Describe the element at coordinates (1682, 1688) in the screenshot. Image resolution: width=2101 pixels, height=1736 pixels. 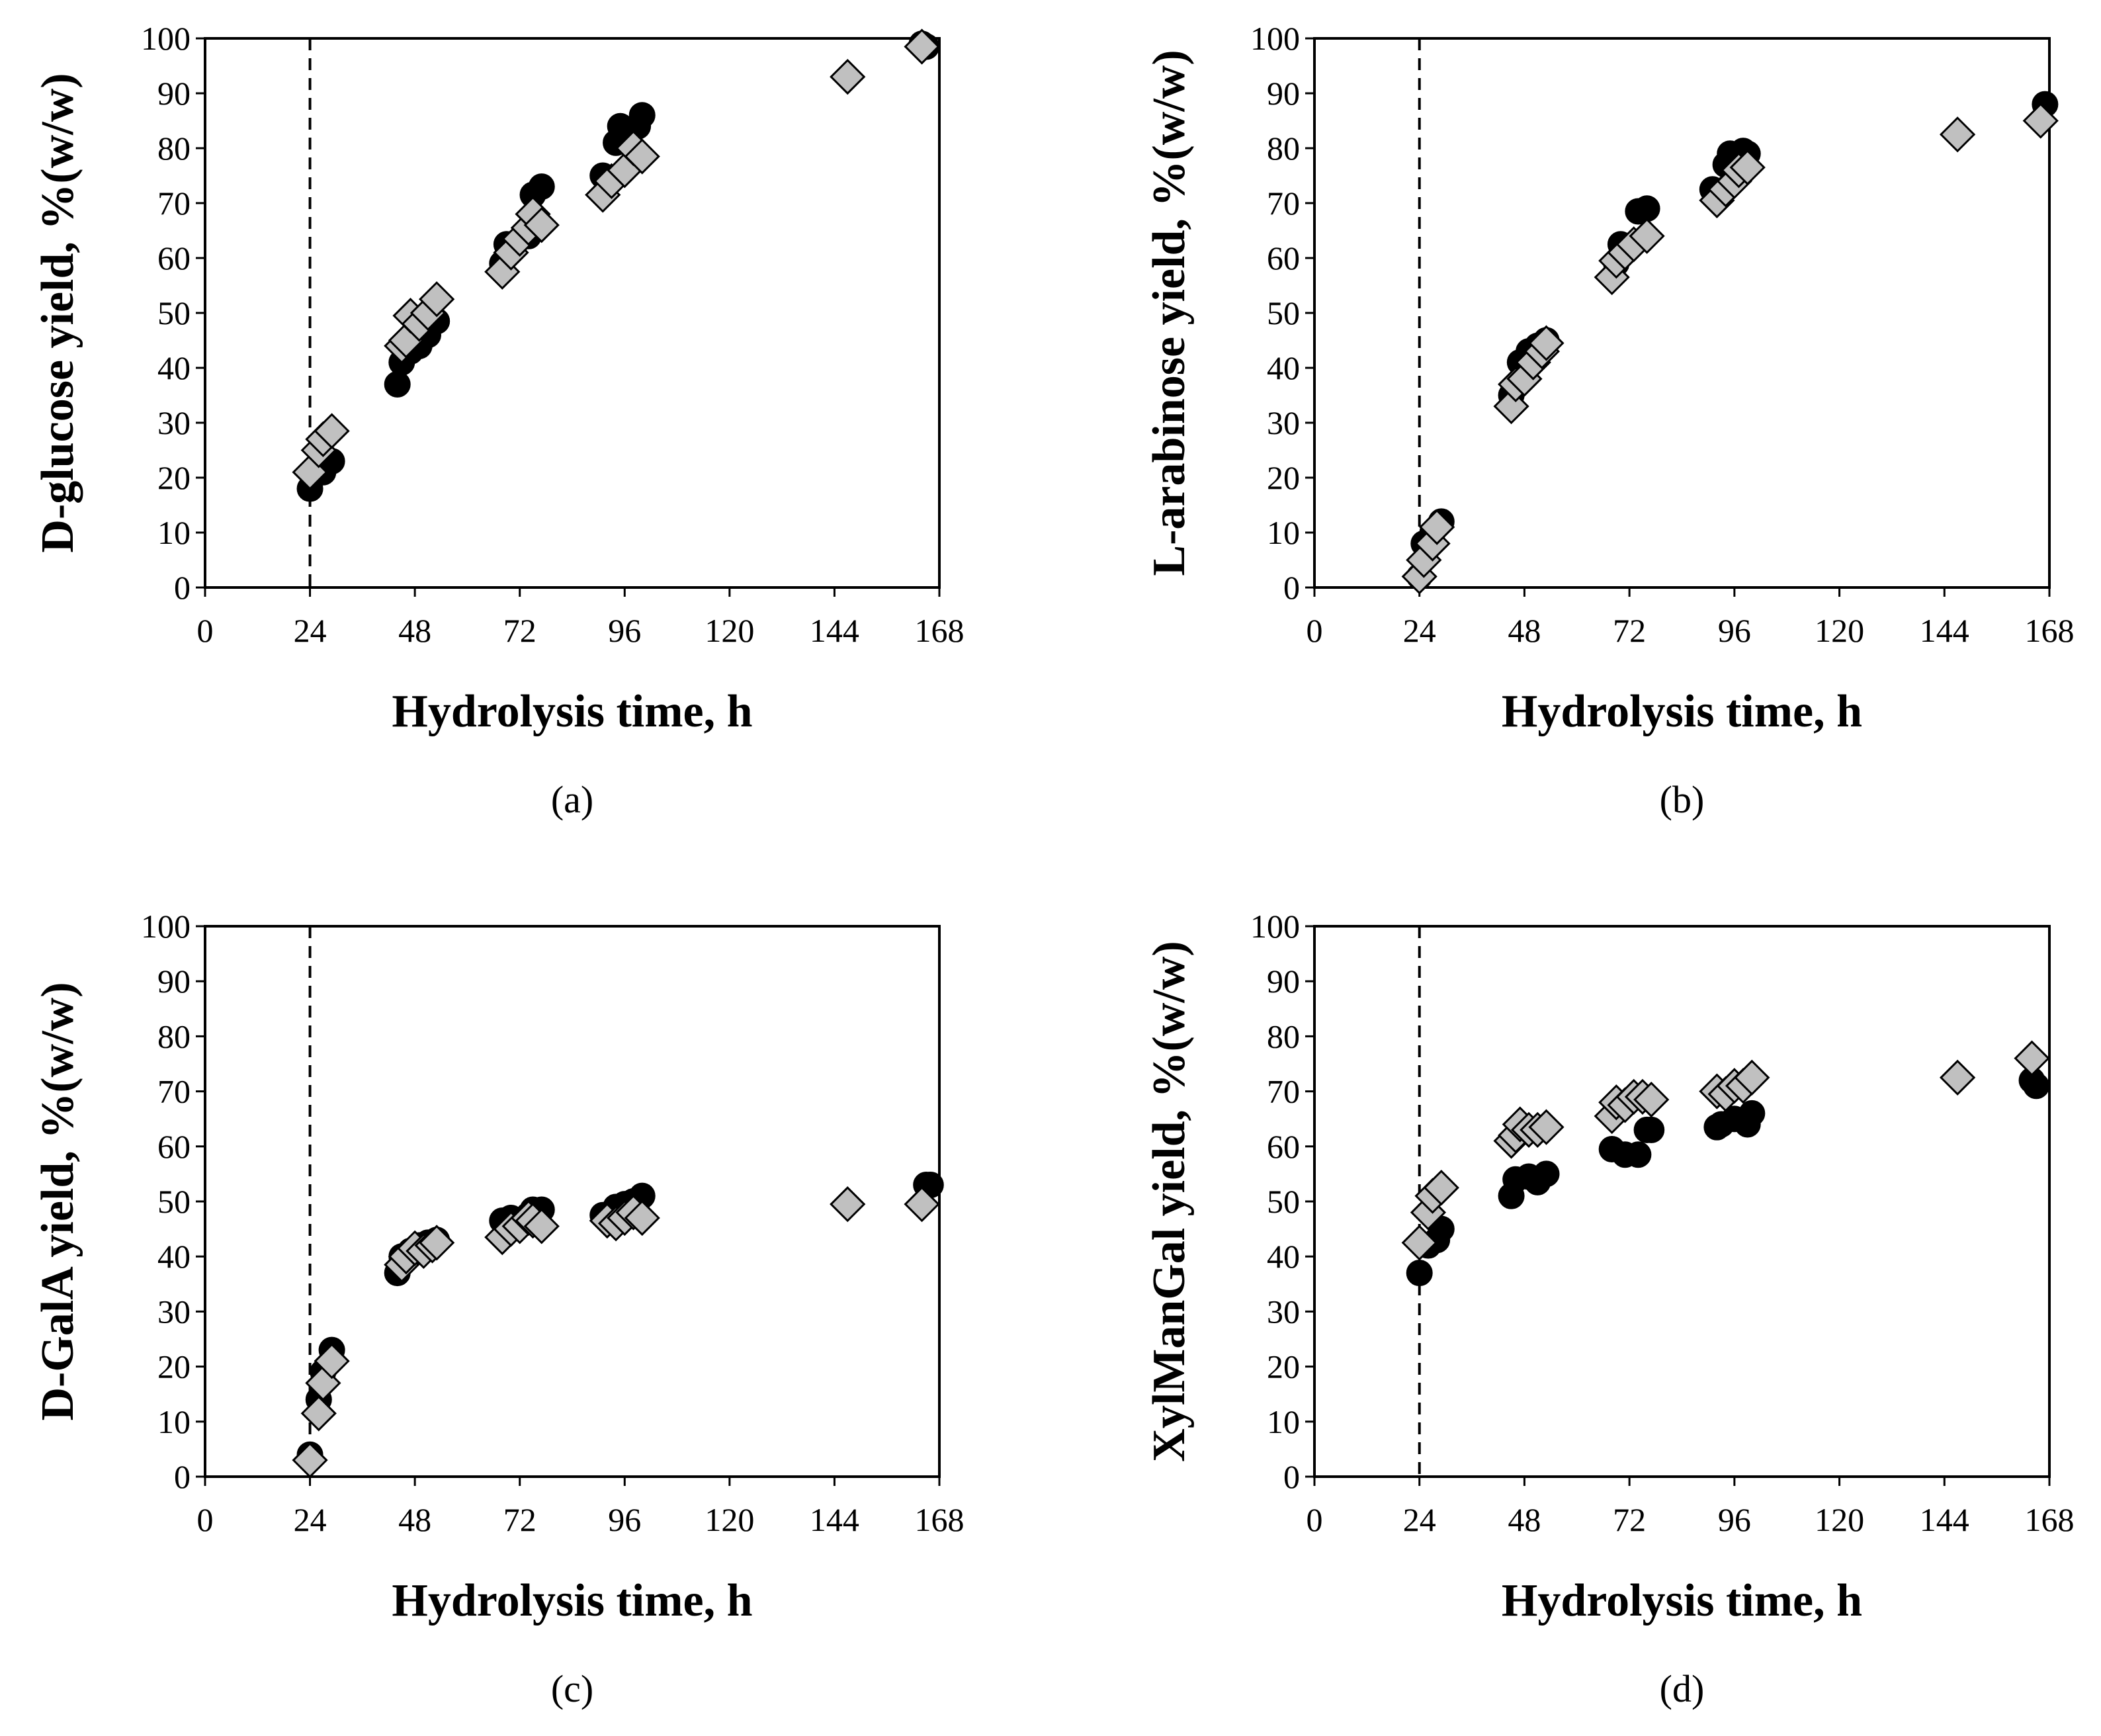
I see `panel-caption: (d)` at that location.